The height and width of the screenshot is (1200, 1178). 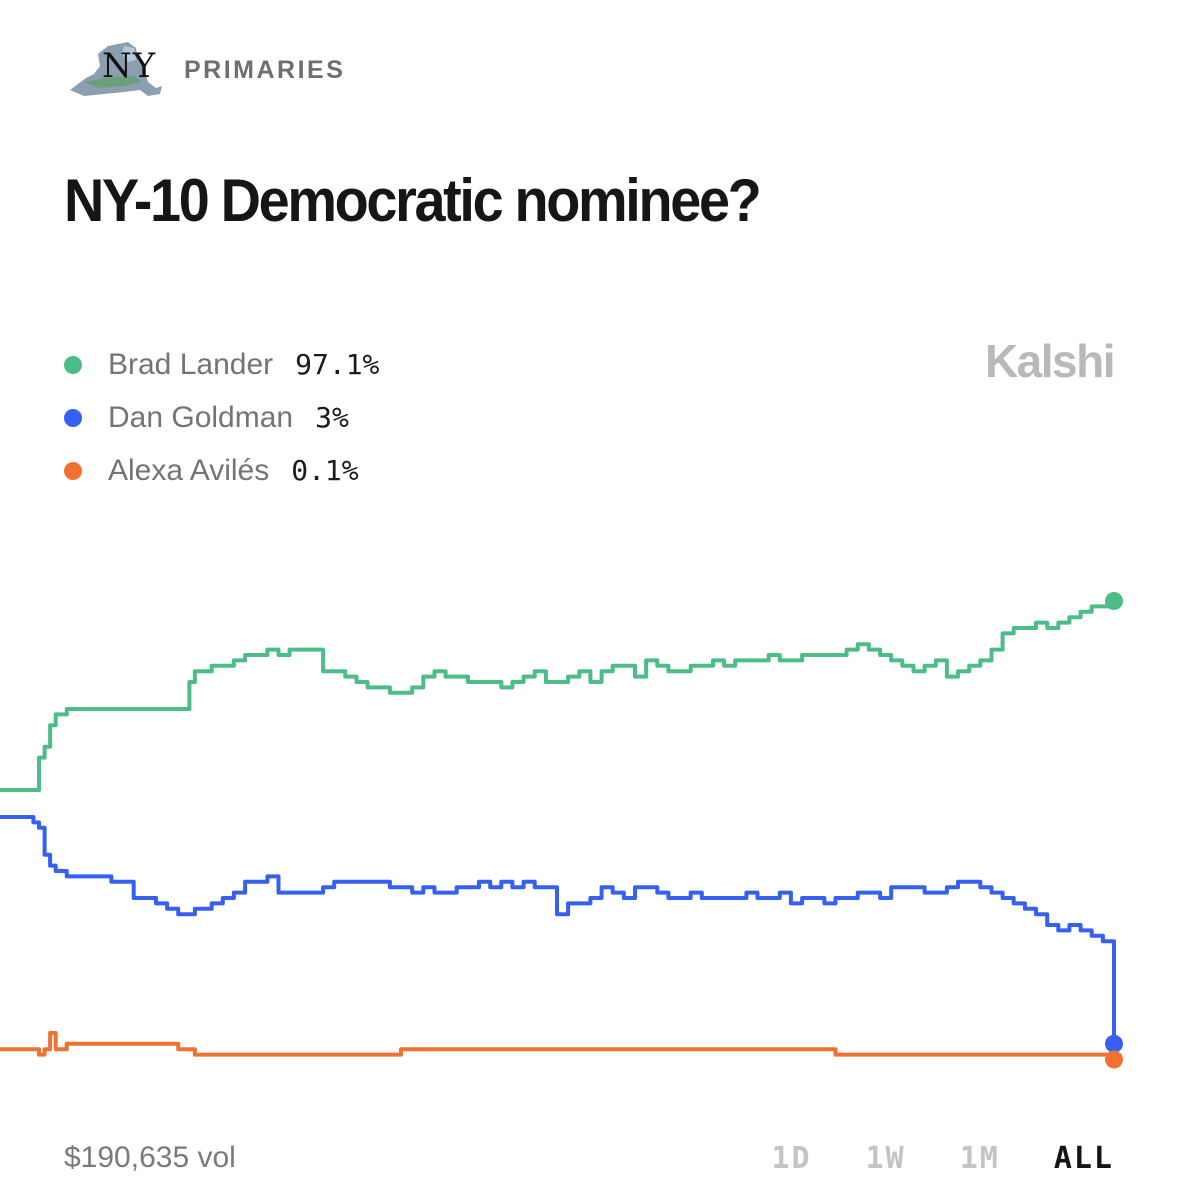 I want to click on legend-candidate-name: Alexa Avilés, so click(x=189, y=470).